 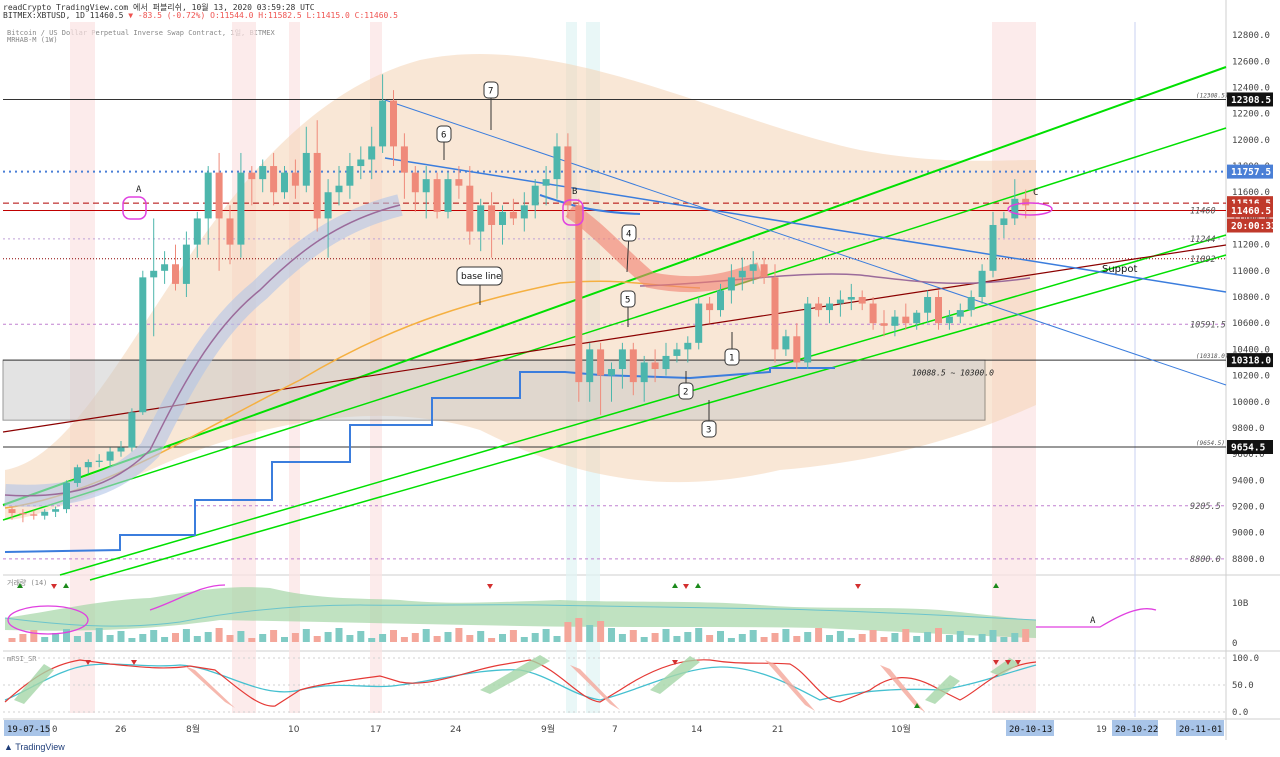 I want to click on date-tick-label: 14, so click(x=697, y=730).